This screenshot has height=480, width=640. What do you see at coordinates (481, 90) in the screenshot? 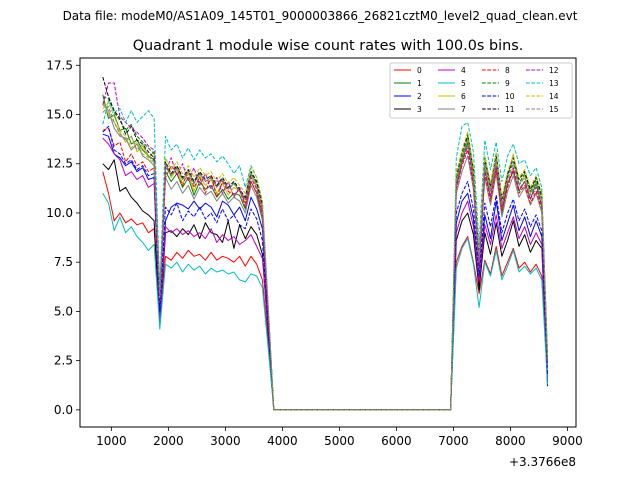
I see `legend-frame` at bounding box center [481, 90].